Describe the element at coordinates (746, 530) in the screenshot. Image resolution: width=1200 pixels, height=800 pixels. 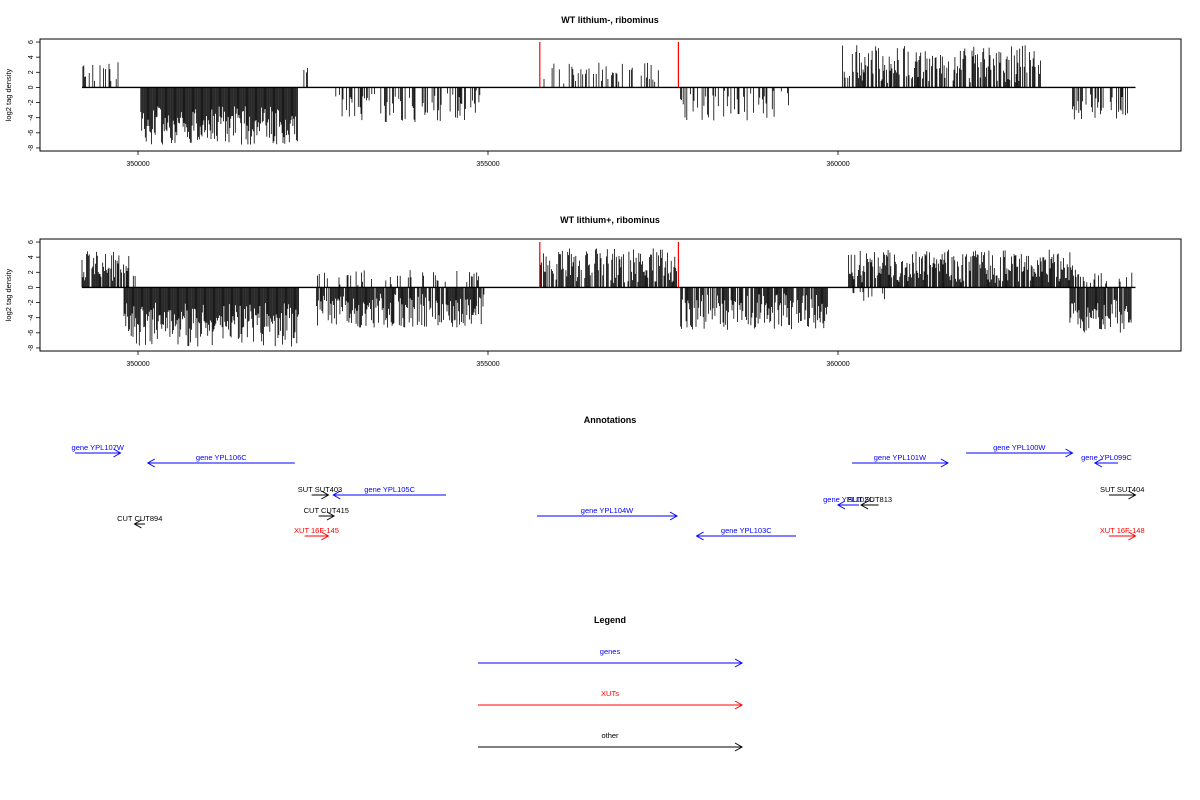
I see `feature-label: gene YPL103C` at that location.